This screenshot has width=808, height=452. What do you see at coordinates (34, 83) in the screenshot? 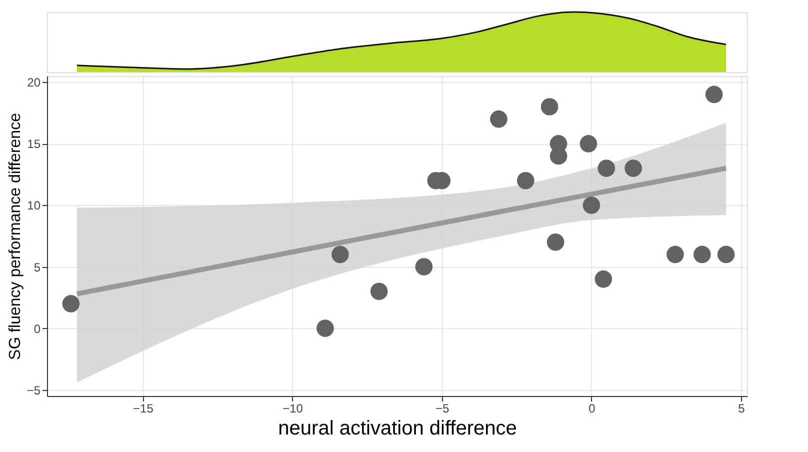
I see `y-tick-label: 20` at bounding box center [34, 83].